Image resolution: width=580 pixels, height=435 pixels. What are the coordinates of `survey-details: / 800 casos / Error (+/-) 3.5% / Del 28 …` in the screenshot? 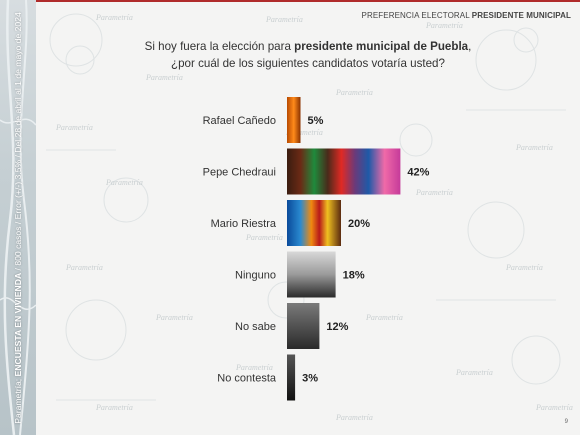 It's located at (18, 141).